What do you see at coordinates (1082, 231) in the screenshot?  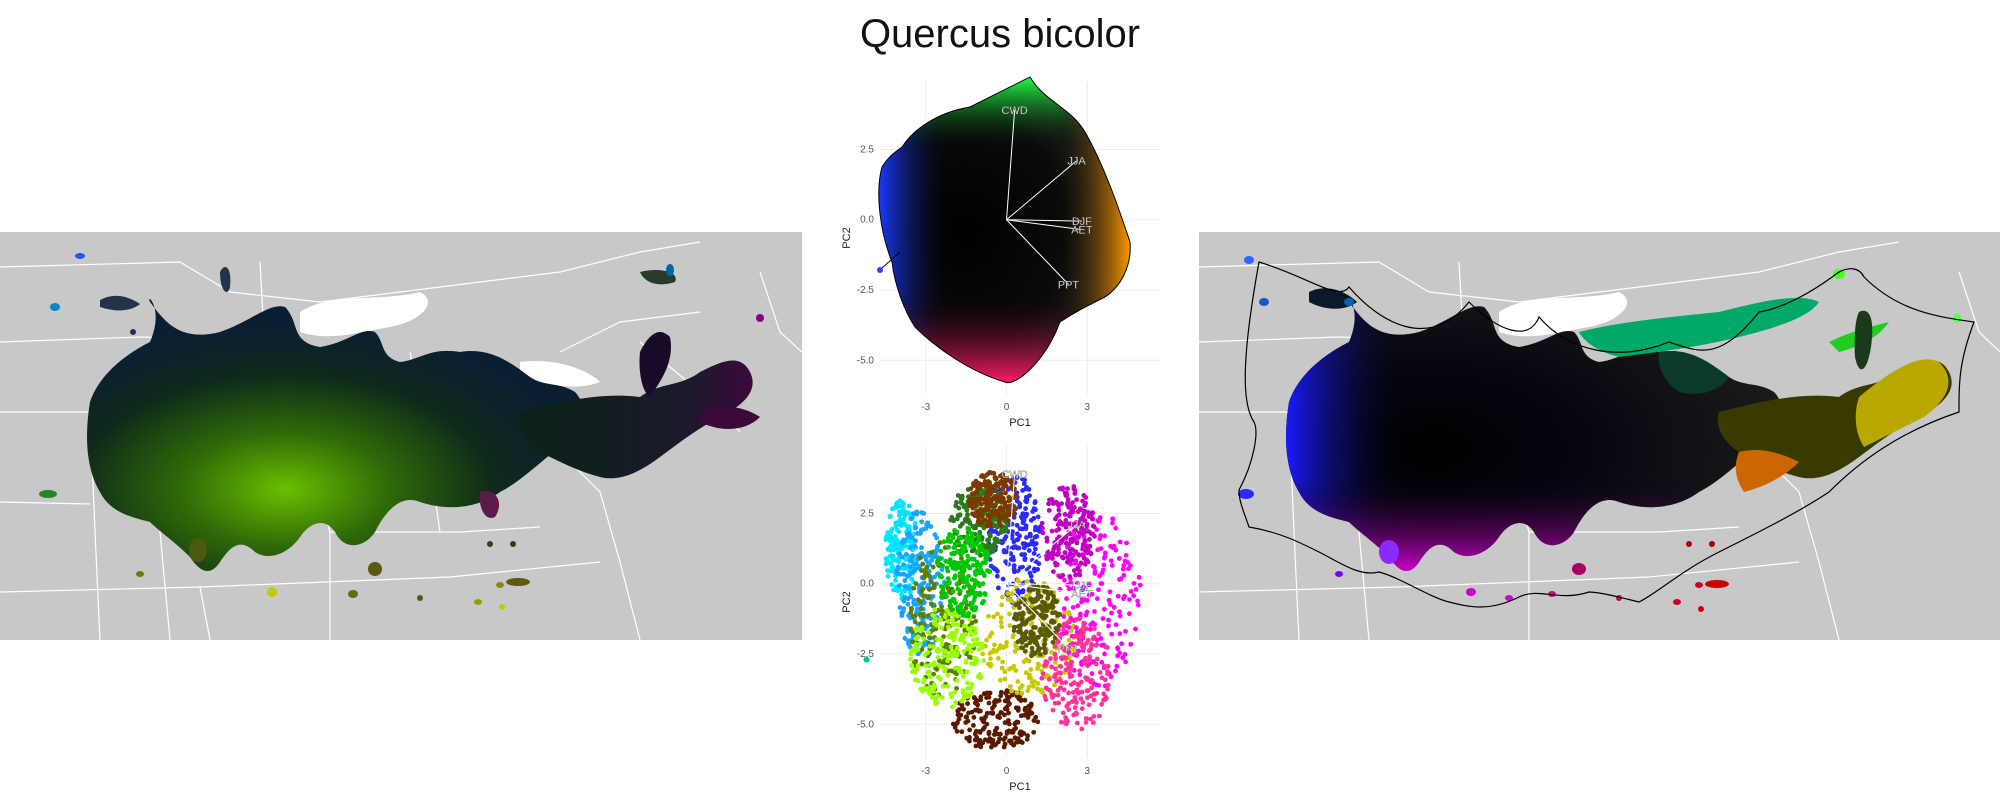 I see `loading-label: AET` at bounding box center [1082, 231].